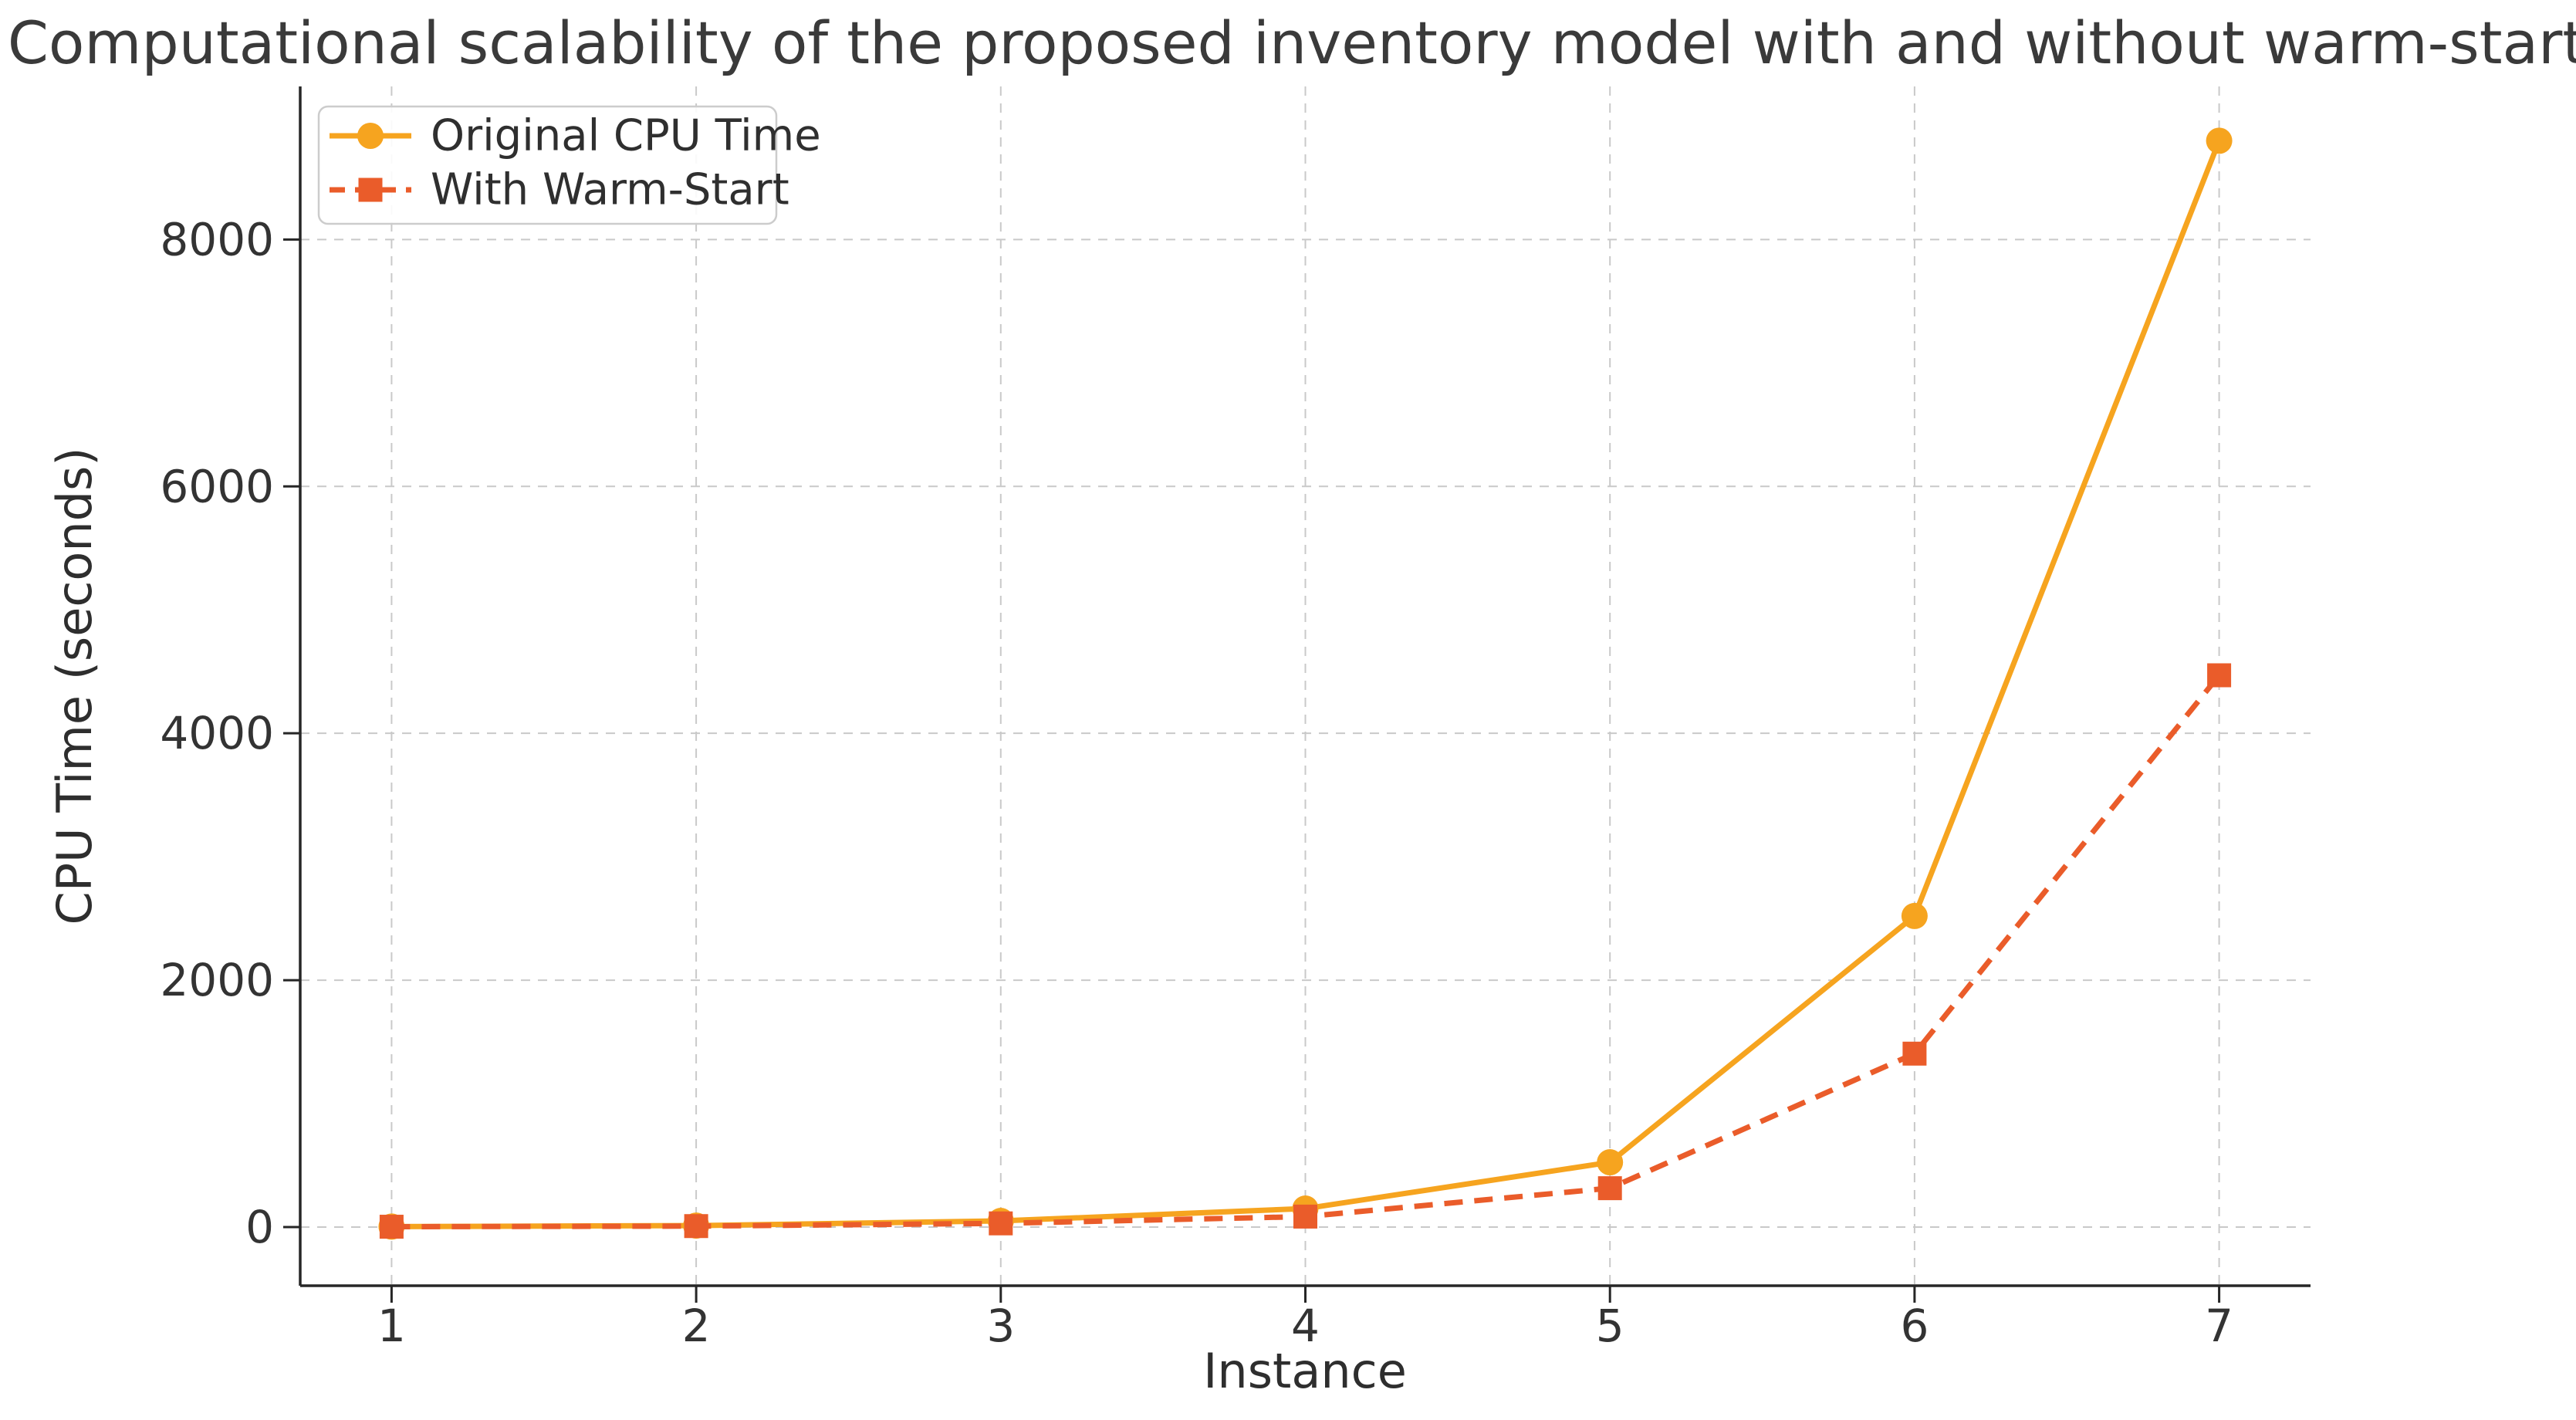 This screenshot has height=1420, width=2576. I want to click on y-axis-label: CPU Time (seconds), so click(74, 686).